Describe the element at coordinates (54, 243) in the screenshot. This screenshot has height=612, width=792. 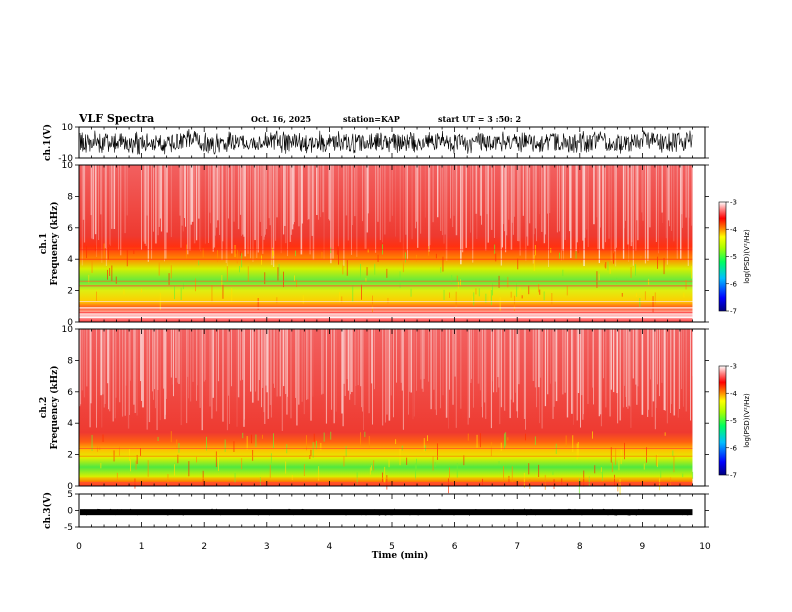
I see `spectrogram-ylabel: Frequency (kHz)` at that location.